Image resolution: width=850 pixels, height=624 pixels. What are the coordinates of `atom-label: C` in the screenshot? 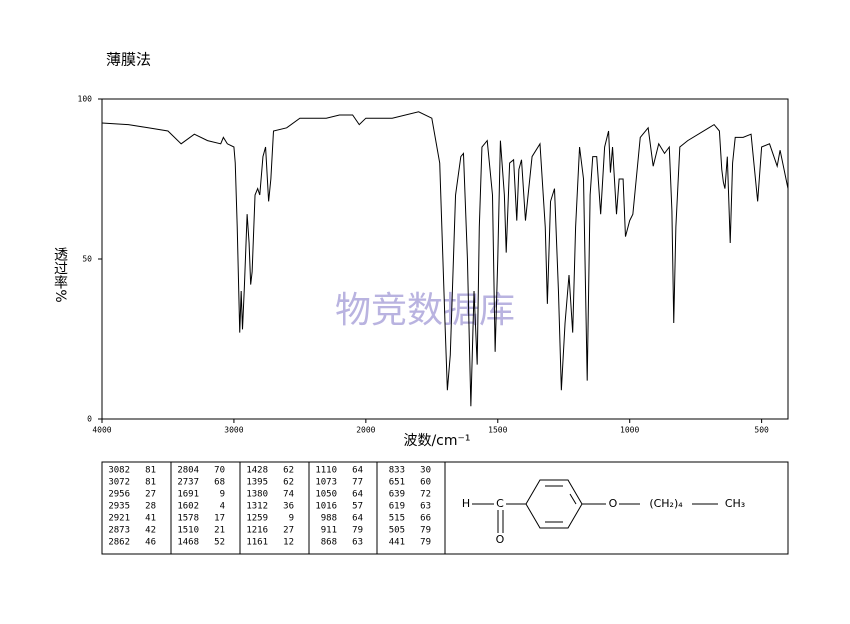 It's located at (500, 503).